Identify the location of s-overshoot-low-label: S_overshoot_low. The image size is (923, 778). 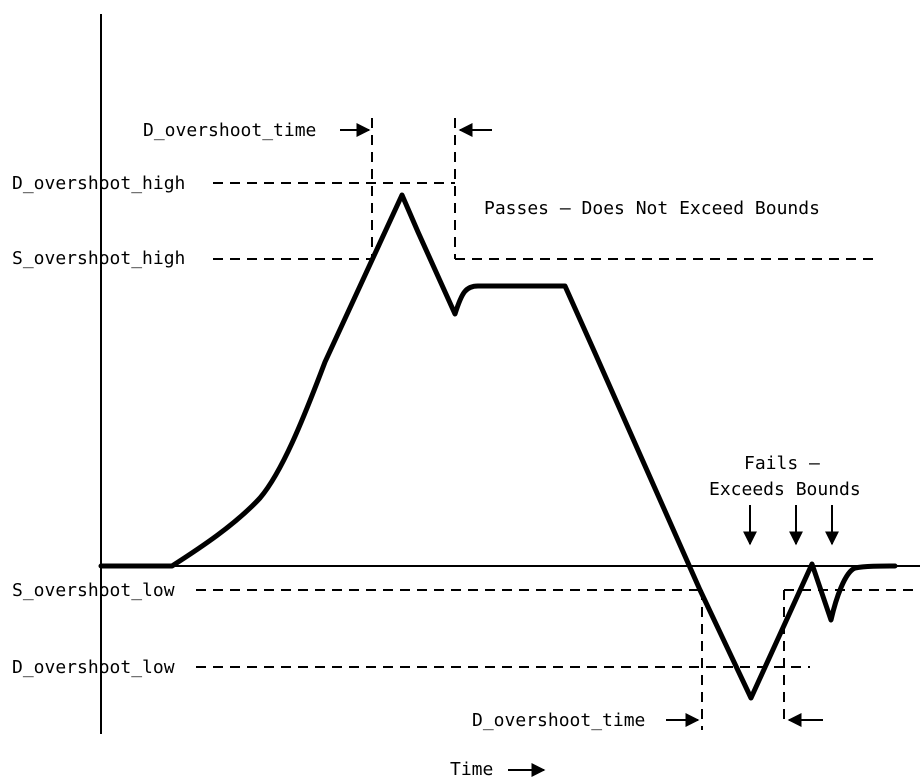
(93, 590).